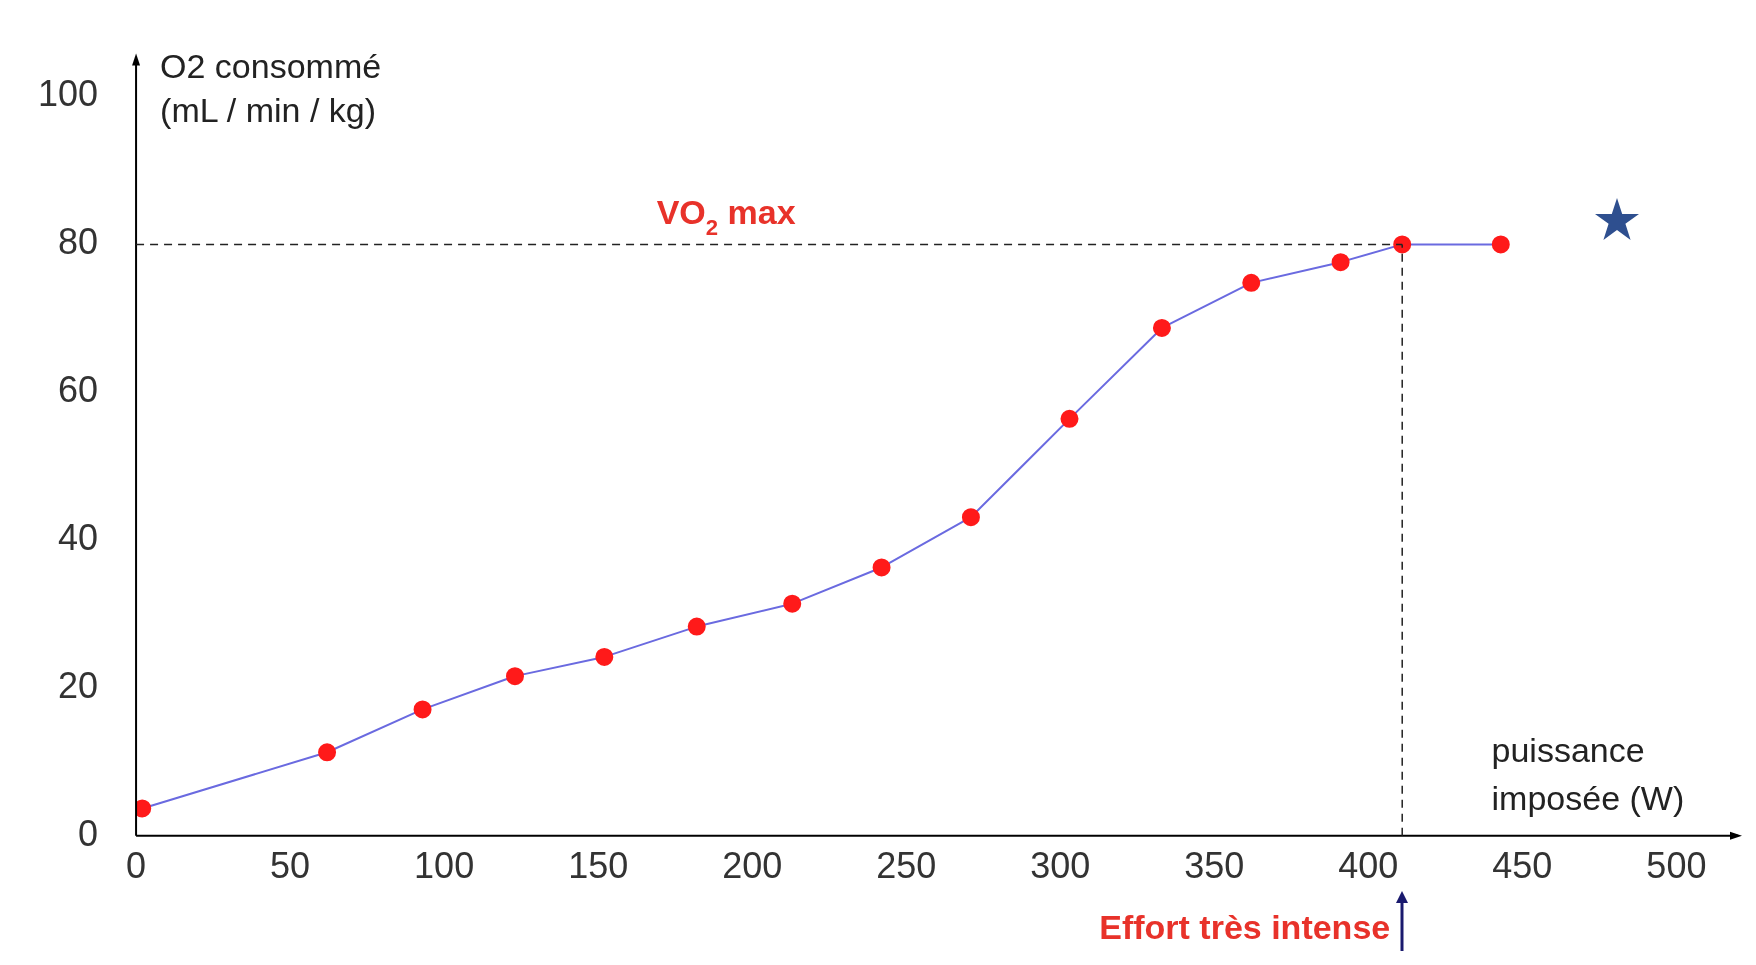  I want to click on x-tick-label: 50, so click(290, 866).